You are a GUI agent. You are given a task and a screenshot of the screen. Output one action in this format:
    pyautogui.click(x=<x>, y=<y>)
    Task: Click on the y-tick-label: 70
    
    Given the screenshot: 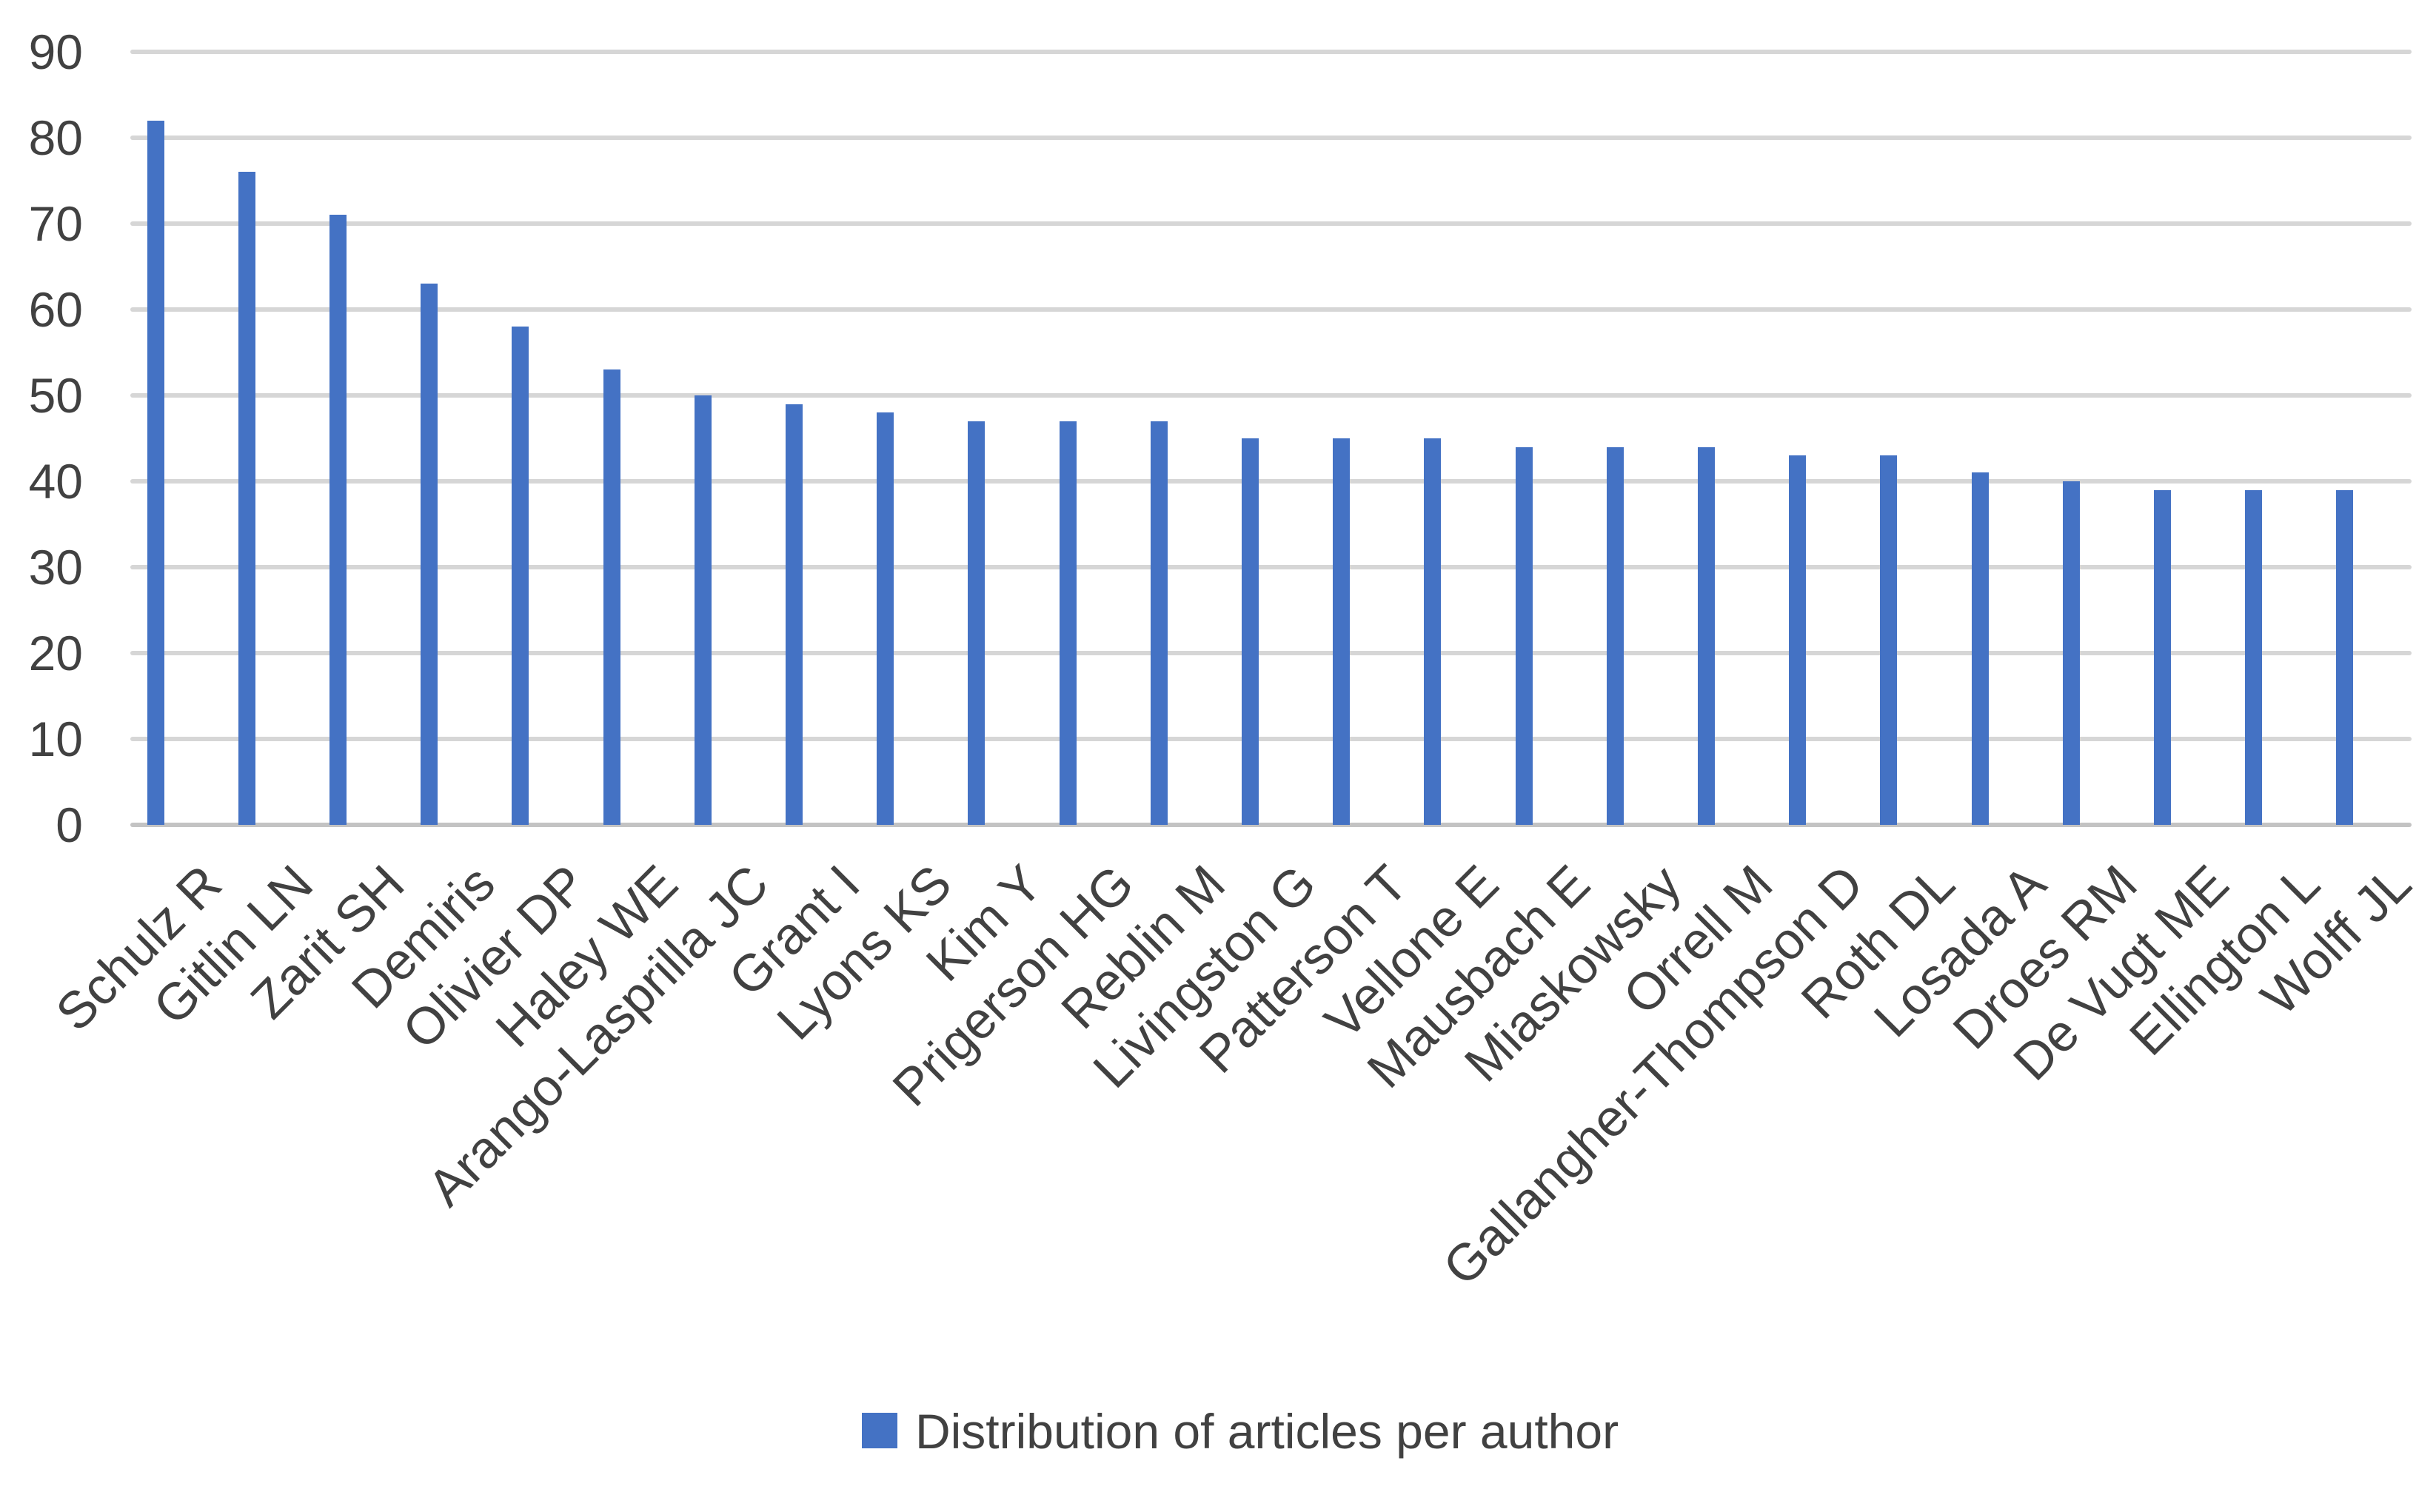 What is the action you would take?
    pyautogui.click(x=55, y=223)
    